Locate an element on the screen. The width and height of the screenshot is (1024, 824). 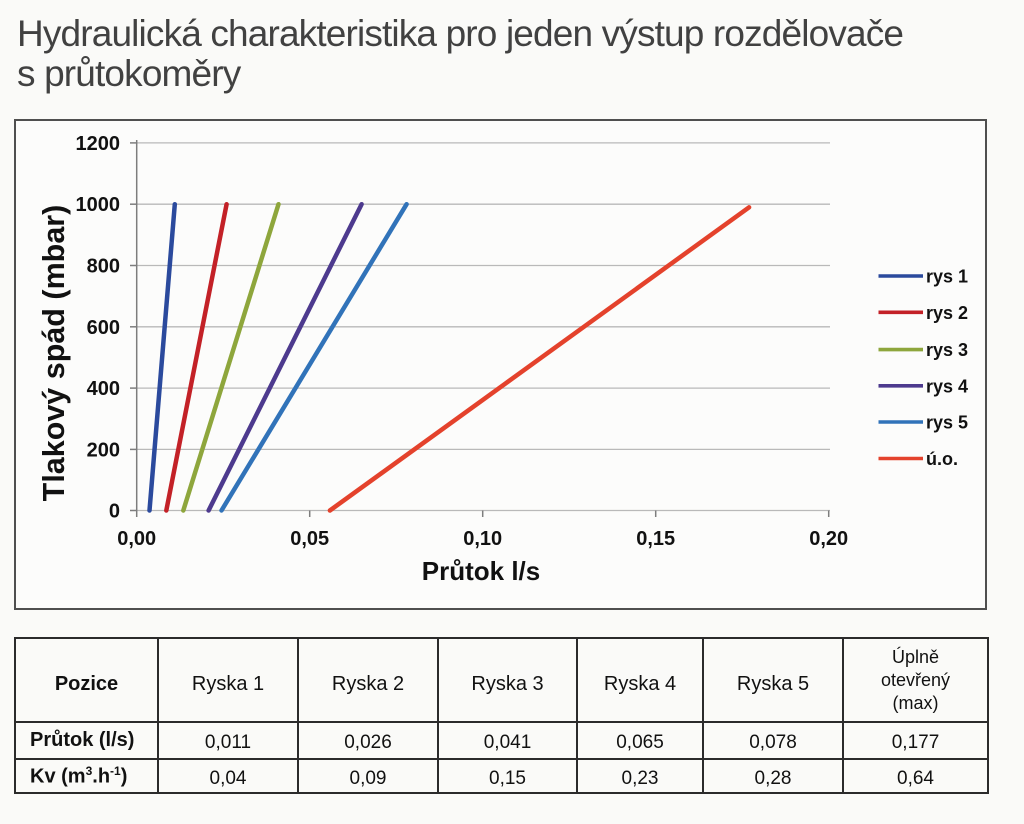
svg-text: 600 is located at coordinates (103, 328).